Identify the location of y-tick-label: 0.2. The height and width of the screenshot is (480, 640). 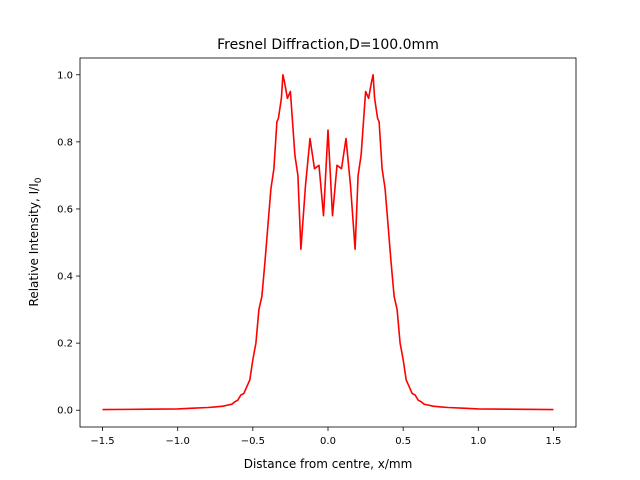
(65, 344).